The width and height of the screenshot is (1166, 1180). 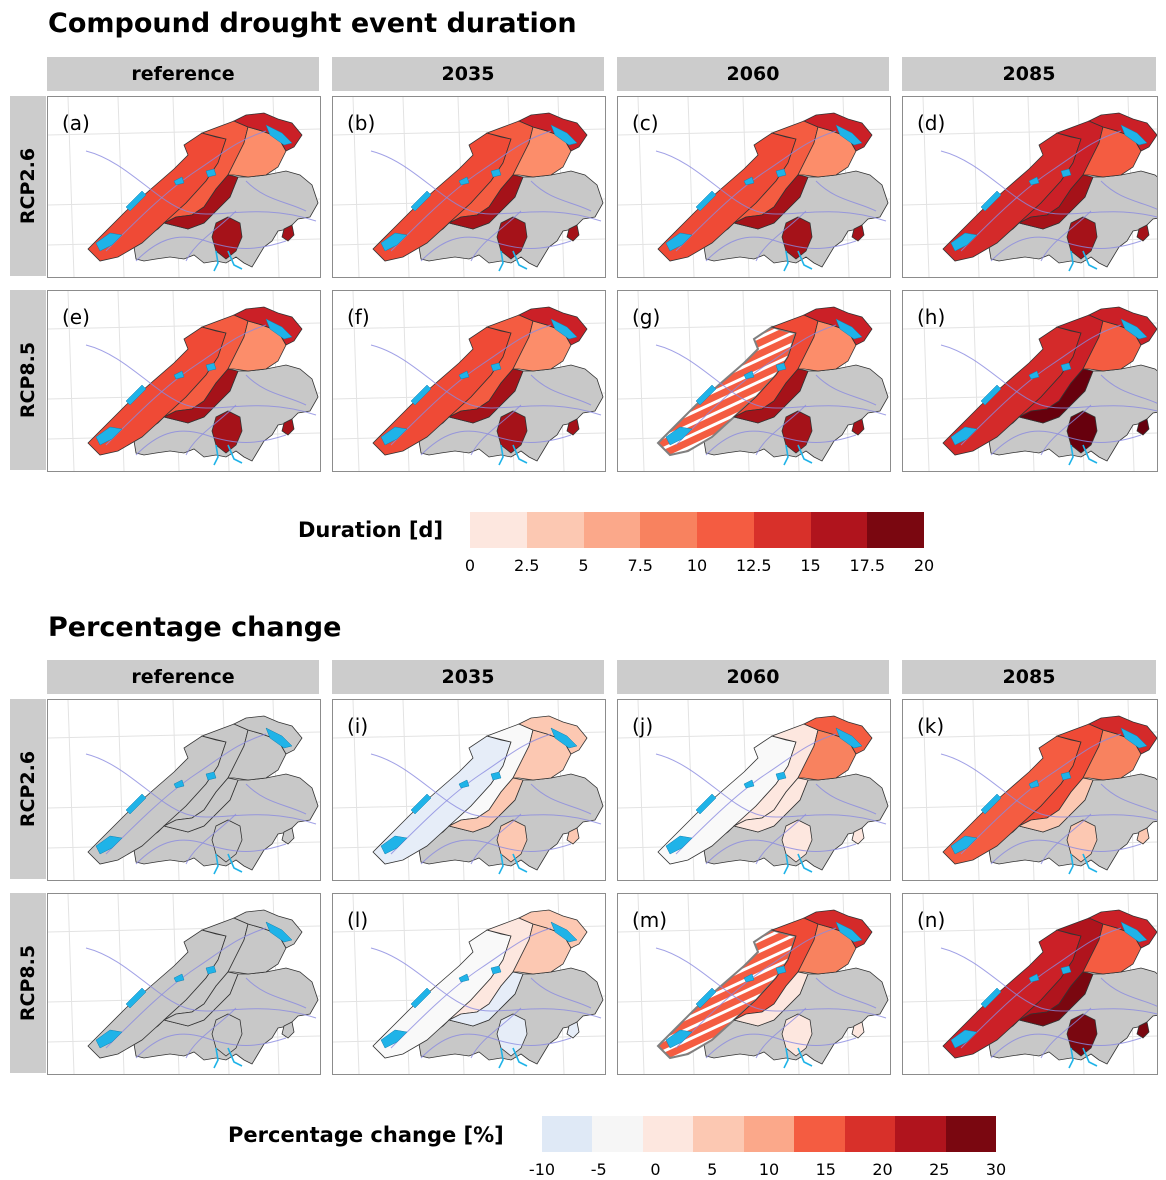 I want to click on panel-label: (k), so click(x=931, y=726).